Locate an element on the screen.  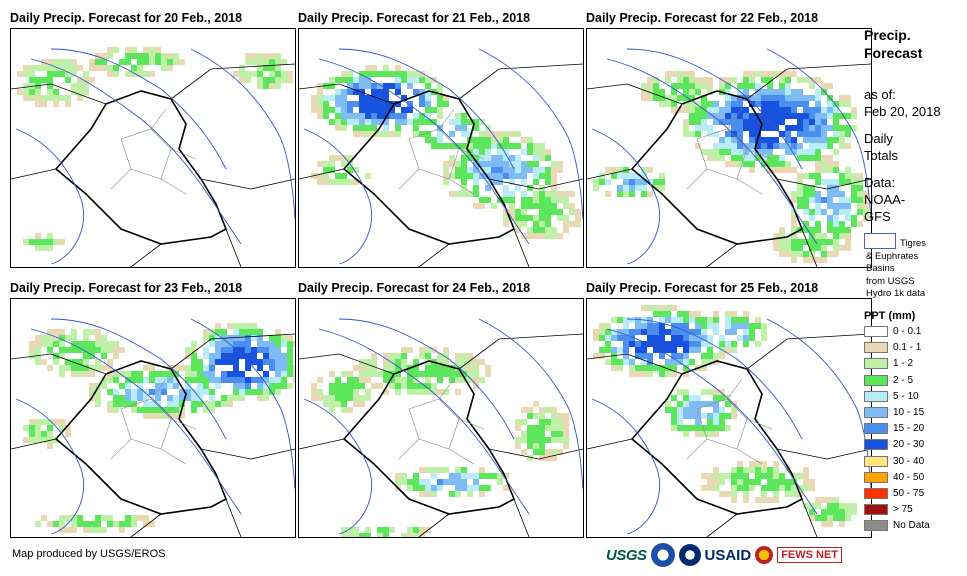
legend-item: 40 - 50 is located at coordinates (894, 477).